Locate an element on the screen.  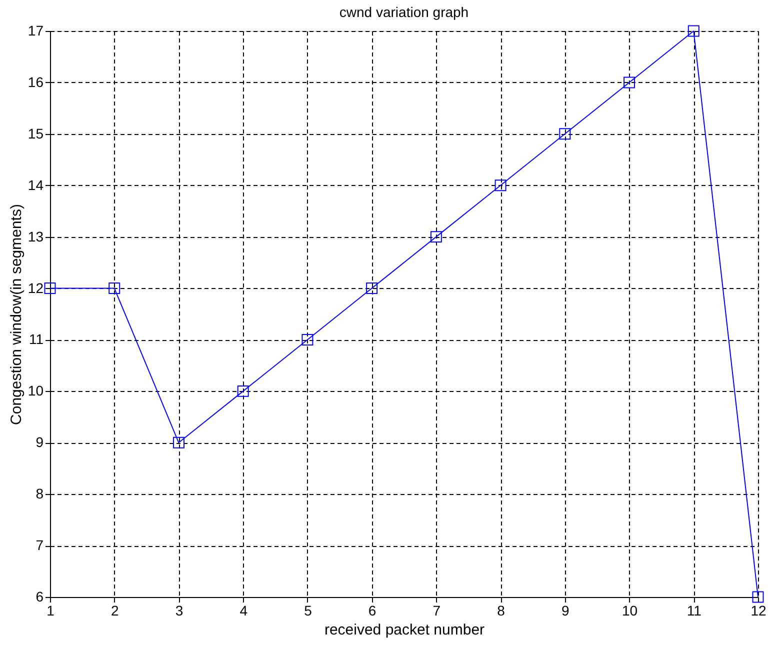
x-tick-label: 11 is located at coordinates (694, 610).